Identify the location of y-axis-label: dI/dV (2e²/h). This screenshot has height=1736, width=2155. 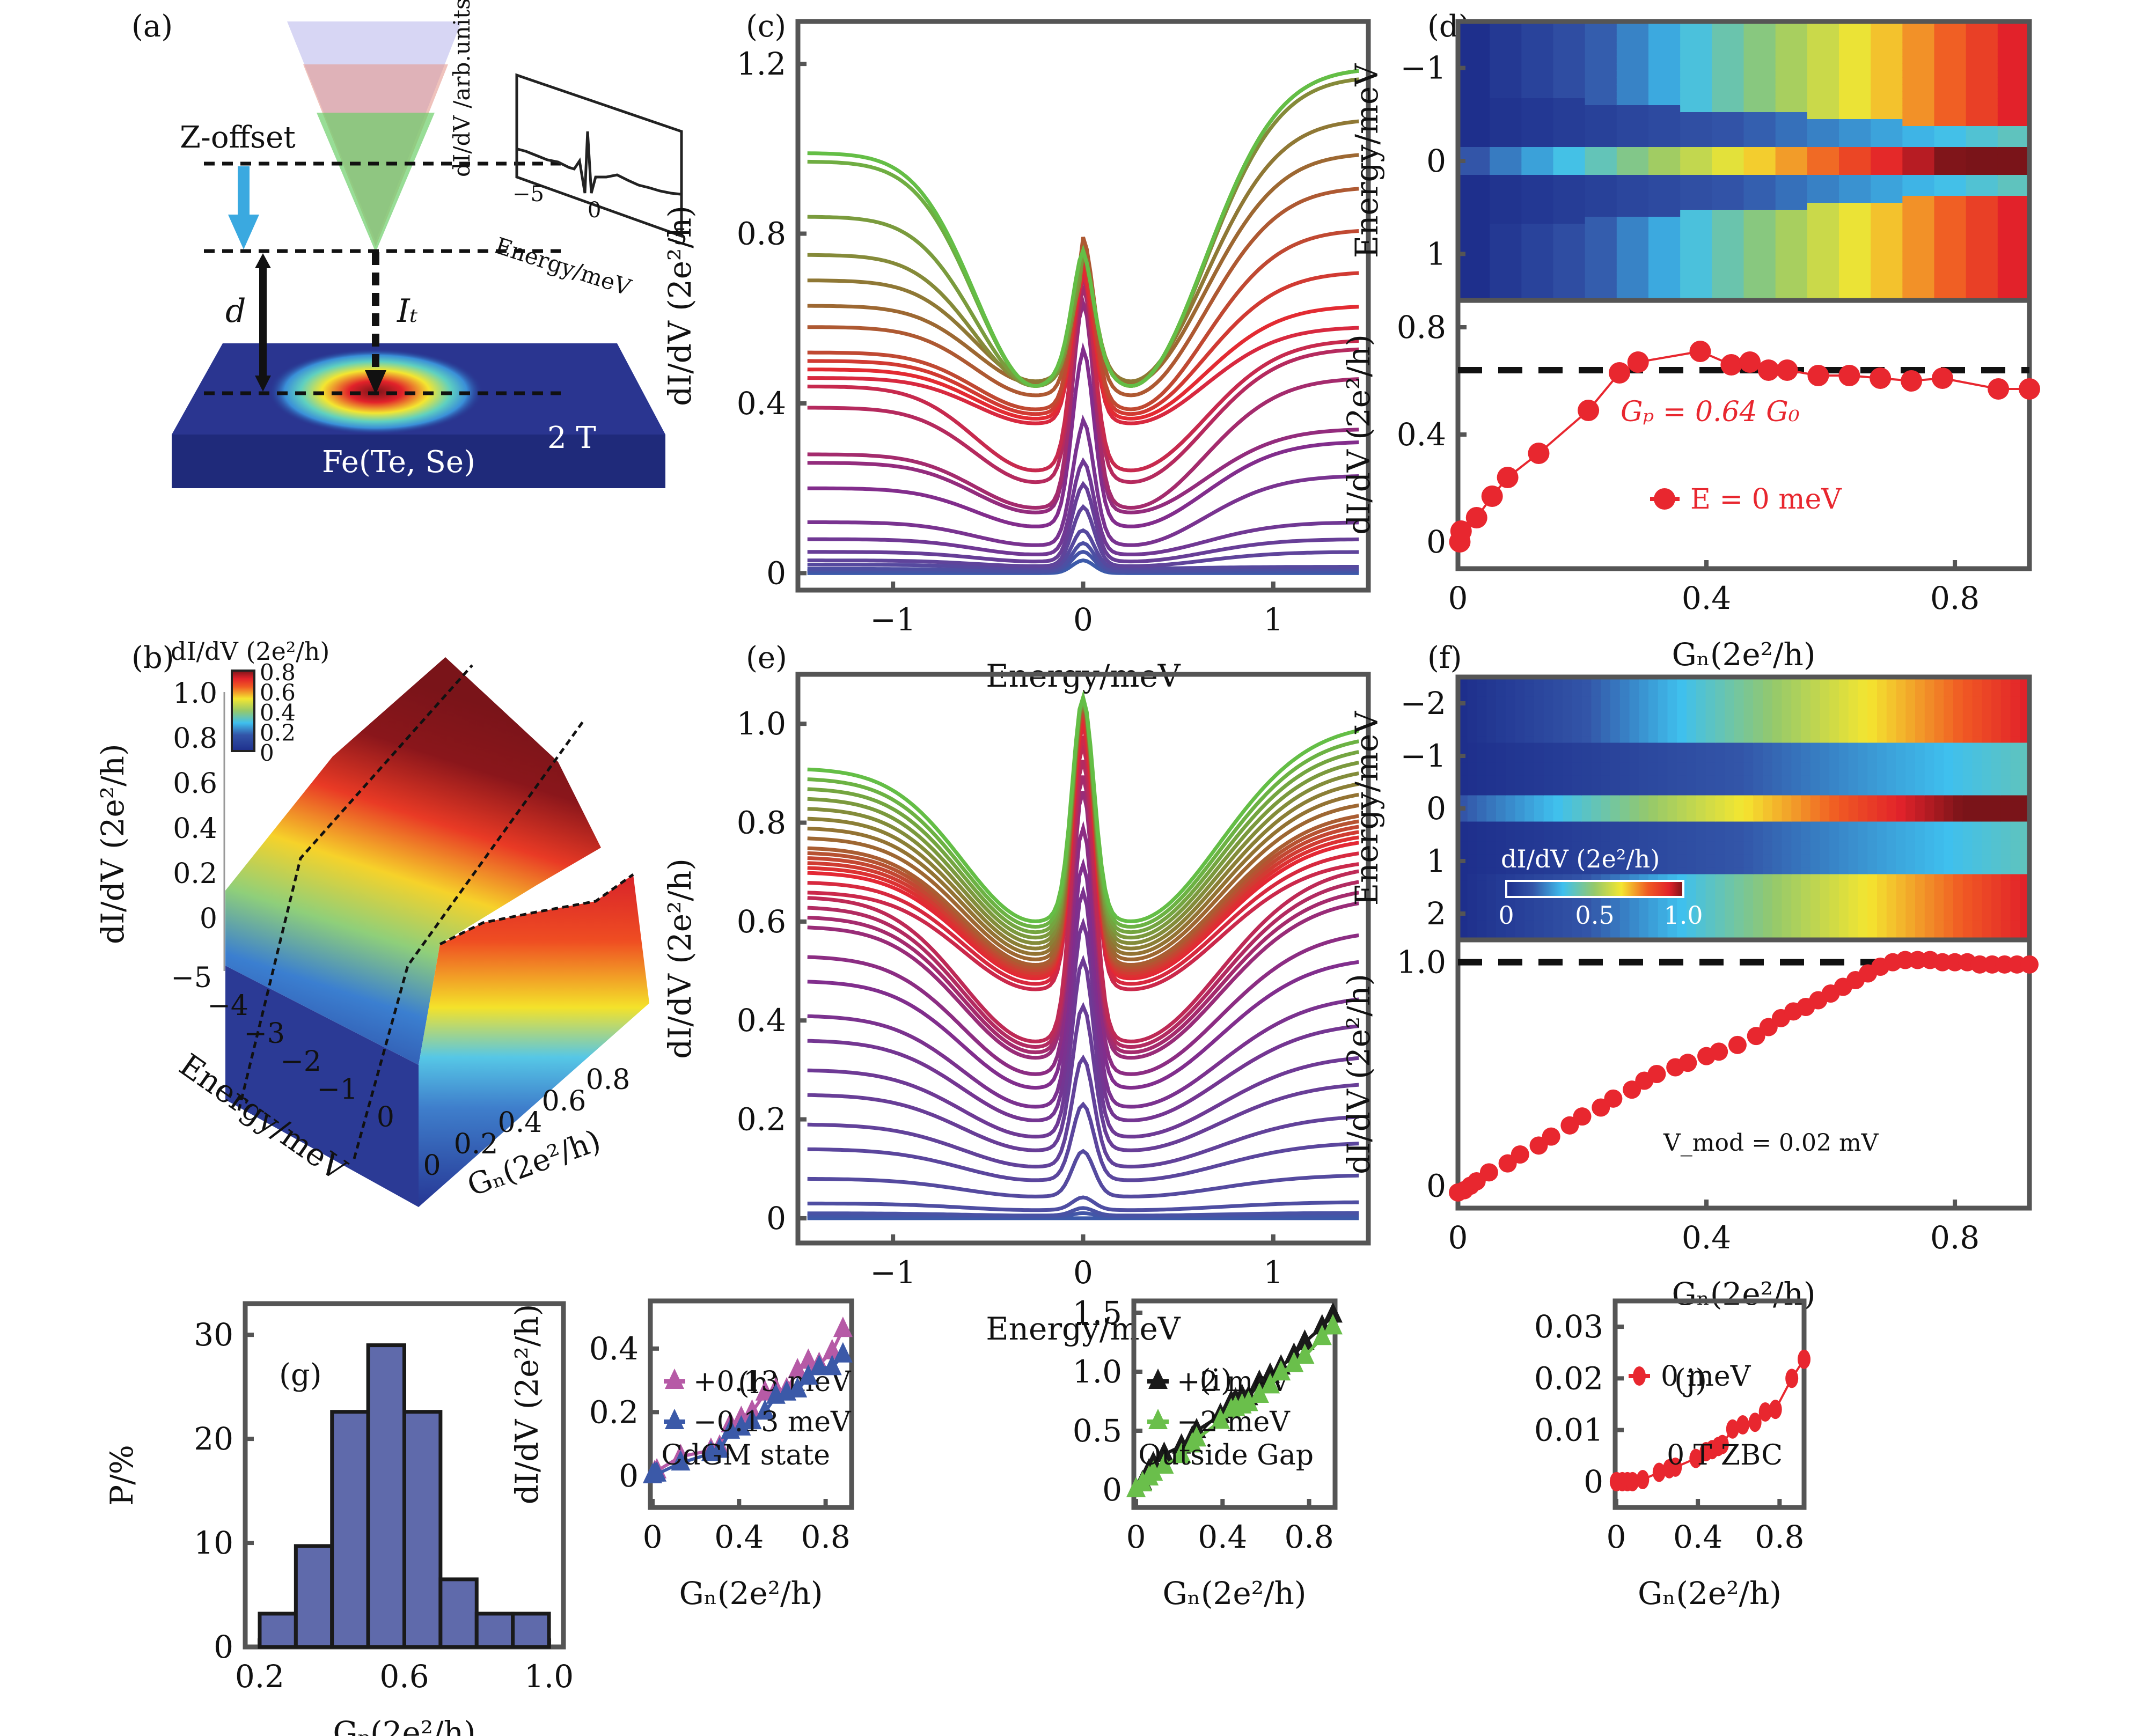
(1359, 435).